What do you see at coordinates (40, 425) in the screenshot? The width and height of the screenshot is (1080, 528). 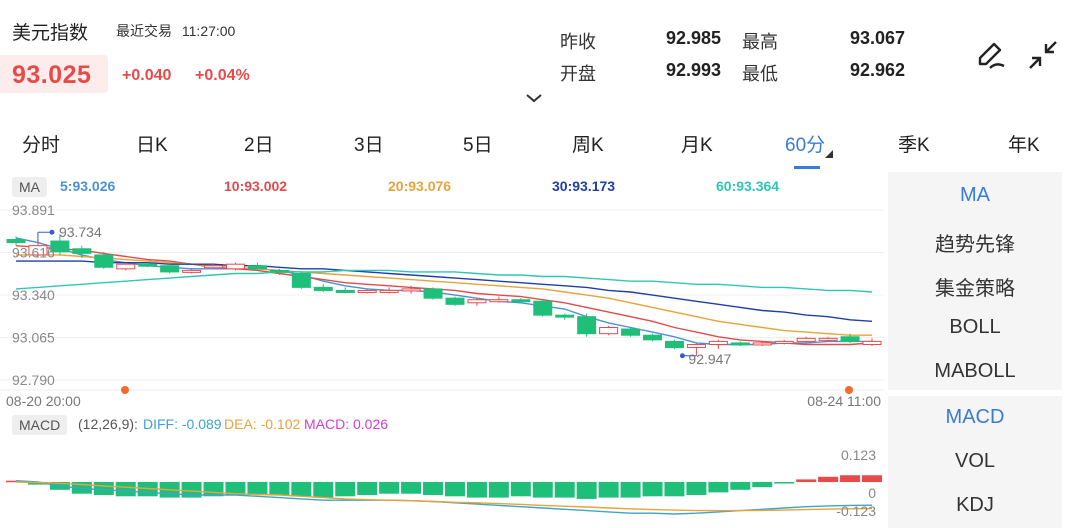 I see `macd-pill: MACD` at bounding box center [40, 425].